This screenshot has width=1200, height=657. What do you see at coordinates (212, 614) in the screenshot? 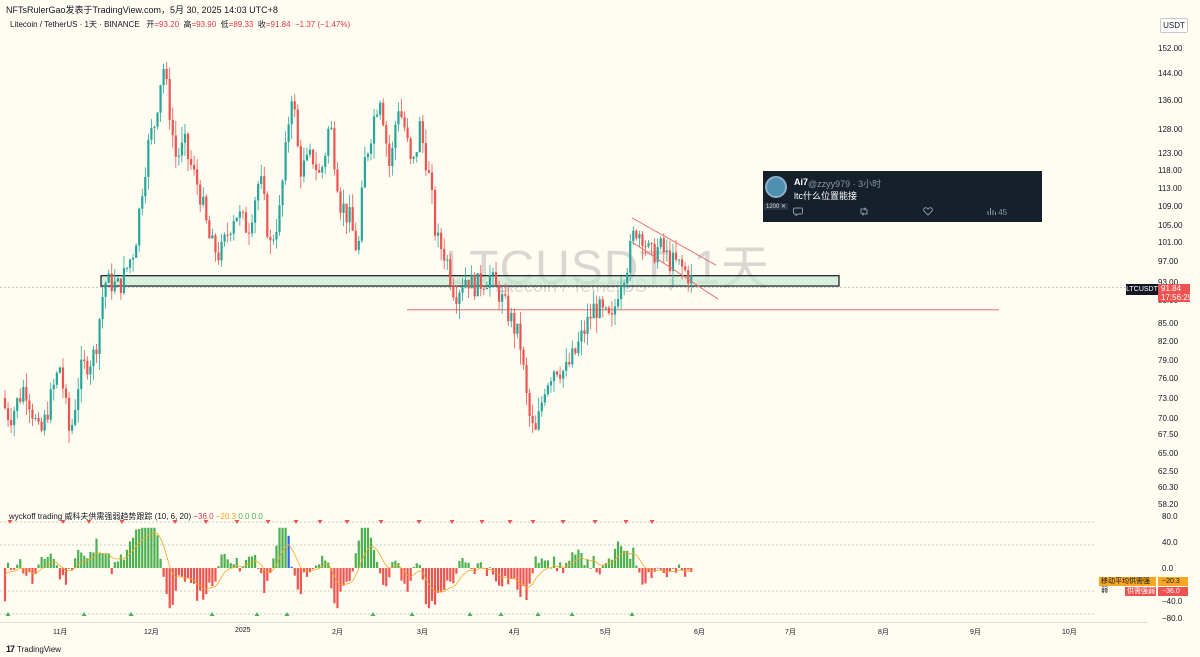
I see `buy-signal-icon` at bounding box center [212, 614].